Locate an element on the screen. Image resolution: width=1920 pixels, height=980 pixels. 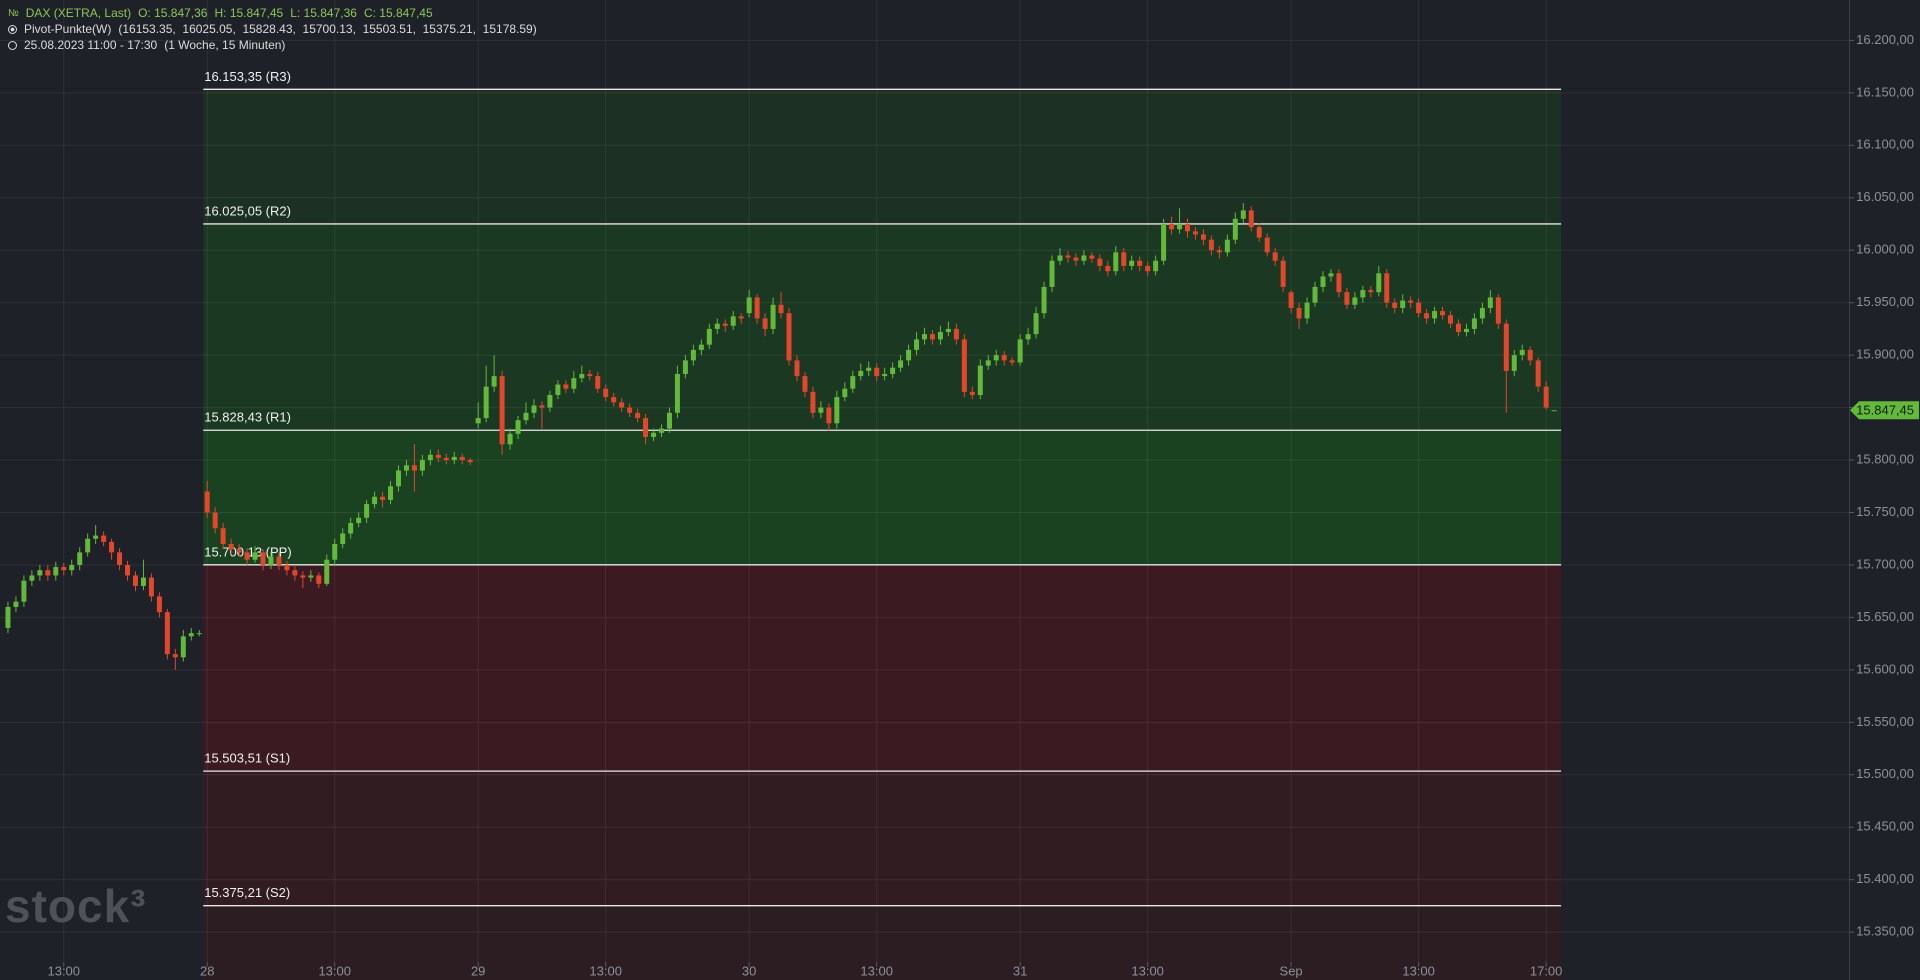
ohlc: L: 15.847,36 is located at coordinates (323, 13).